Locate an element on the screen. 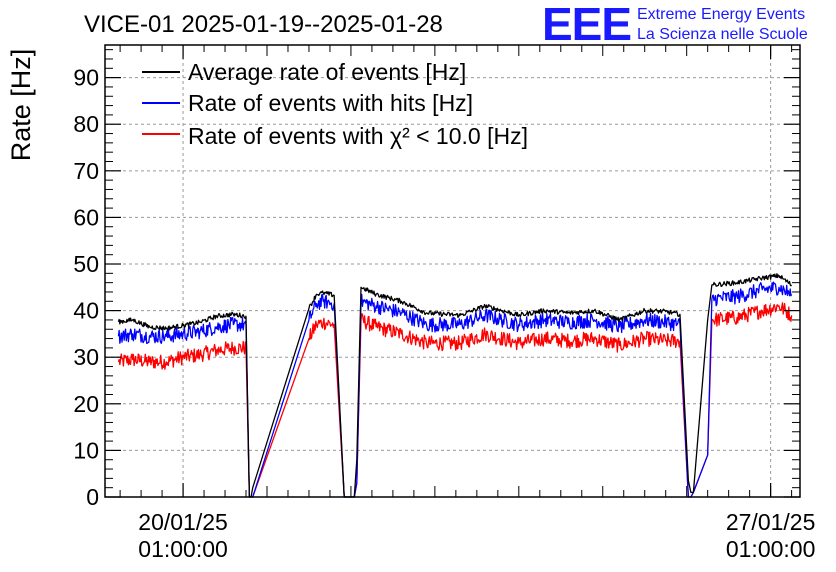 The width and height of the screenshot is (836, 572). logo-line-1: Extreme Energy Events is located at coordinates (721, 14).